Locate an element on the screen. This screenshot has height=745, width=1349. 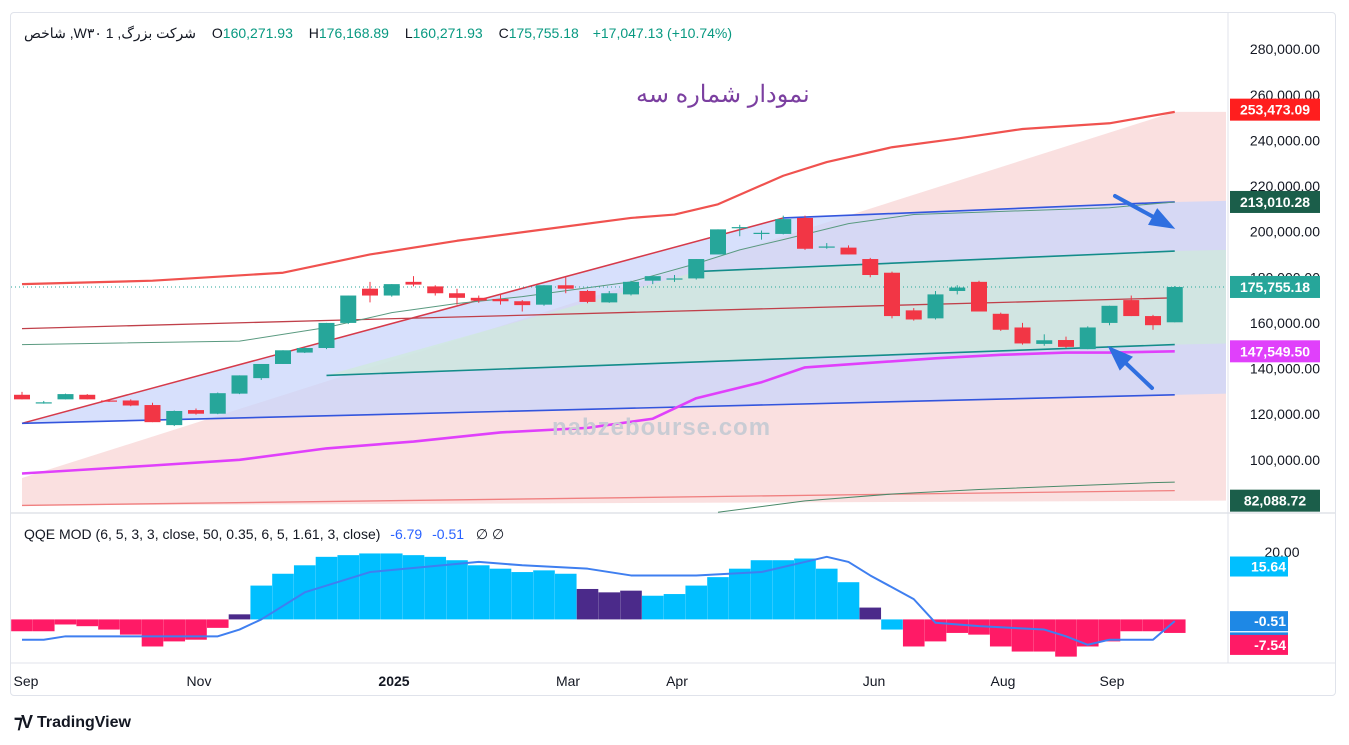
envelope-lower-line is located at coordinates (598, 412).